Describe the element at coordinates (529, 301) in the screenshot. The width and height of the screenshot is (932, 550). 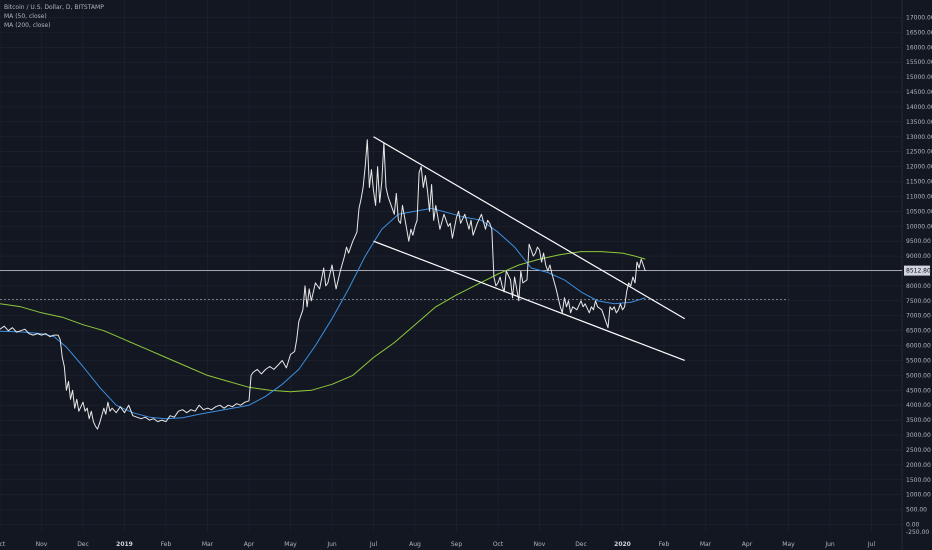
I see `channel-lower-trendline` at that location.